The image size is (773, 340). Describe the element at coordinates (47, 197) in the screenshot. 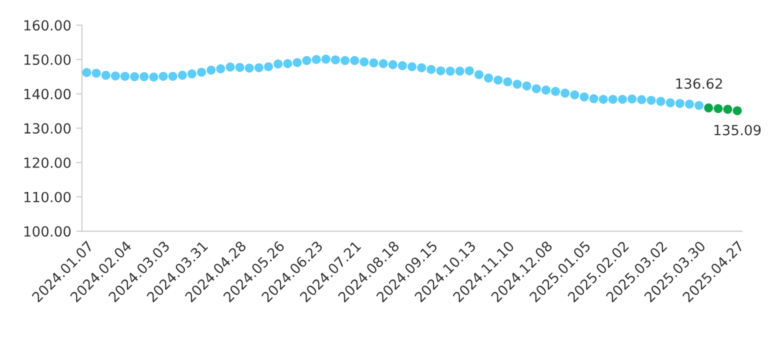

I see `y-tick-label: 110.00` at that location.